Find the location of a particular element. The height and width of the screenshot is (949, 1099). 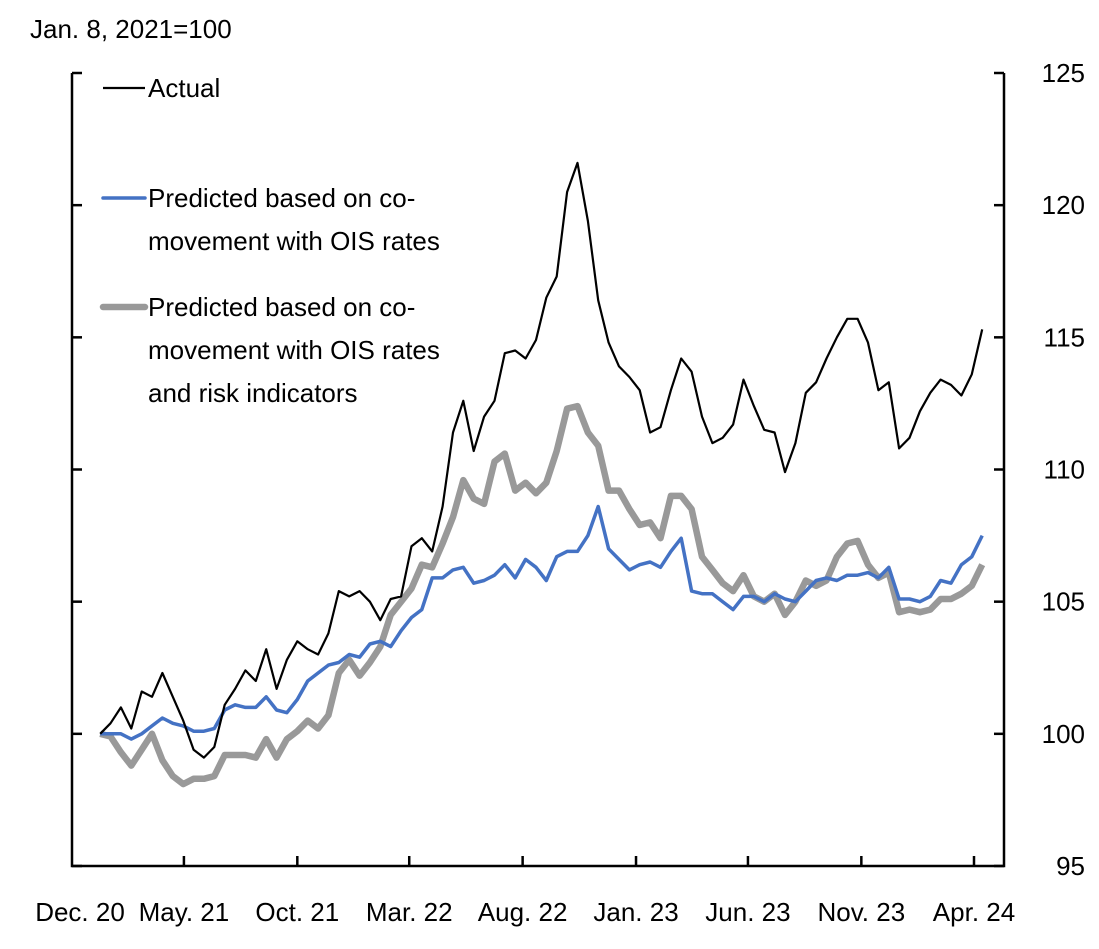

x-tick-label: Dec. 20 is located at coordinates (80, 912).